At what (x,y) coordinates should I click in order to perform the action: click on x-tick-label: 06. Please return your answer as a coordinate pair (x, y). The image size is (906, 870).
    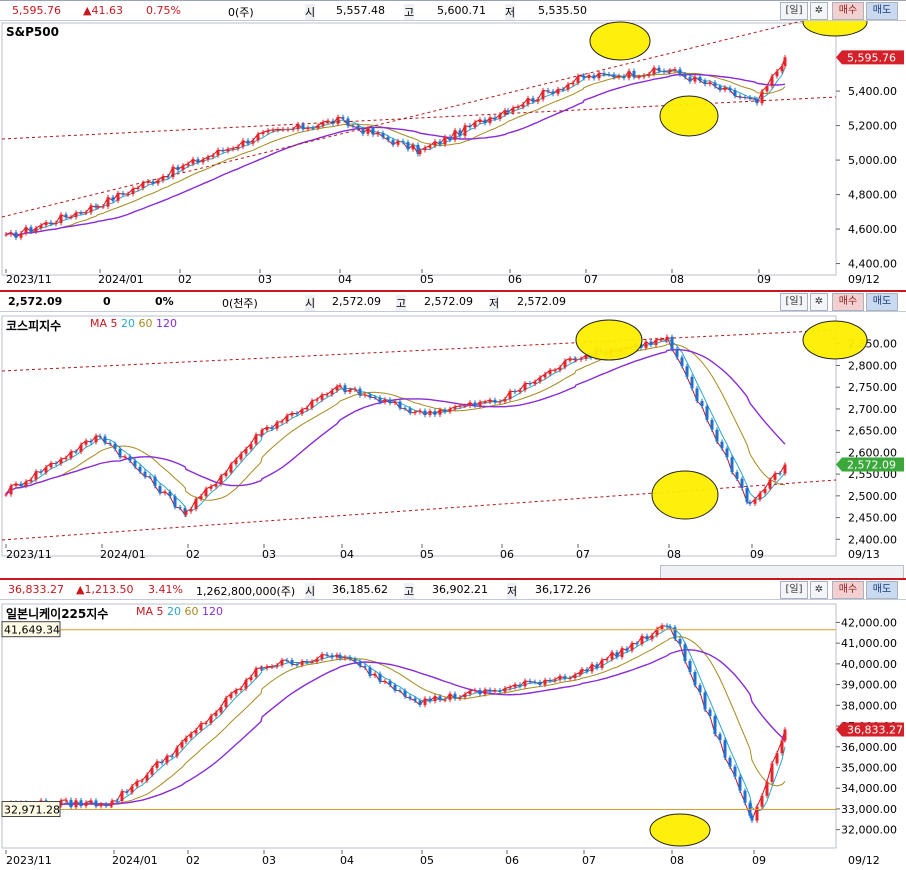
    Looking at the image, I should click on (515, 279).